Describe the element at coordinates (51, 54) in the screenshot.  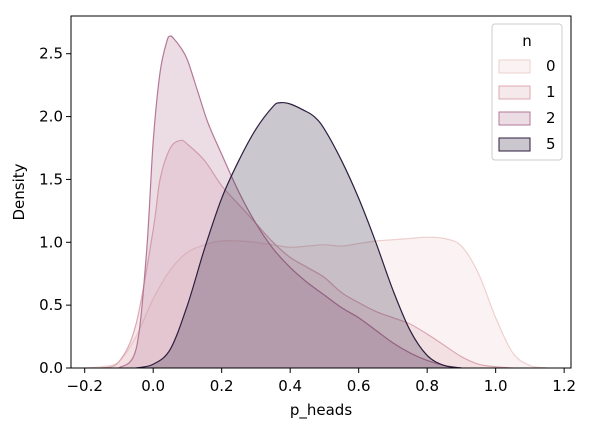
I see `y-tick-label: 2.5` at that location.